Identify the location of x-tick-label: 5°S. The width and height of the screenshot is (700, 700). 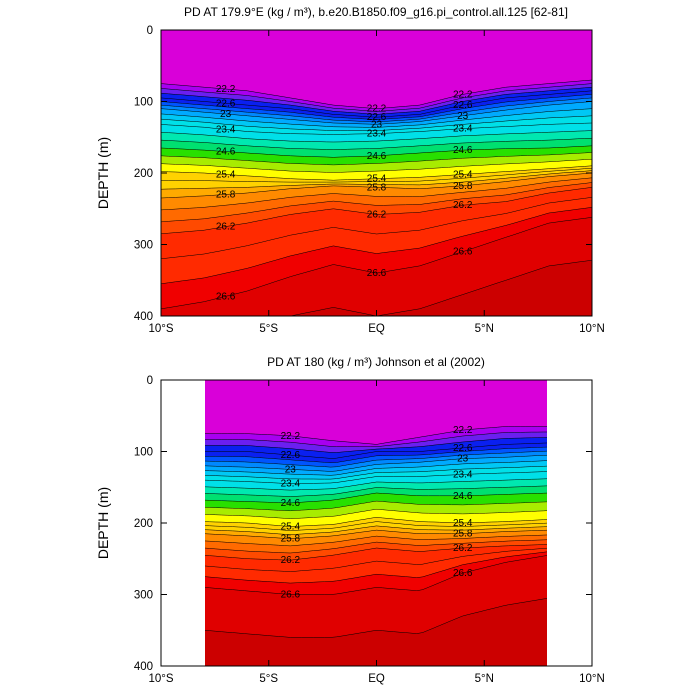
(268, 329).